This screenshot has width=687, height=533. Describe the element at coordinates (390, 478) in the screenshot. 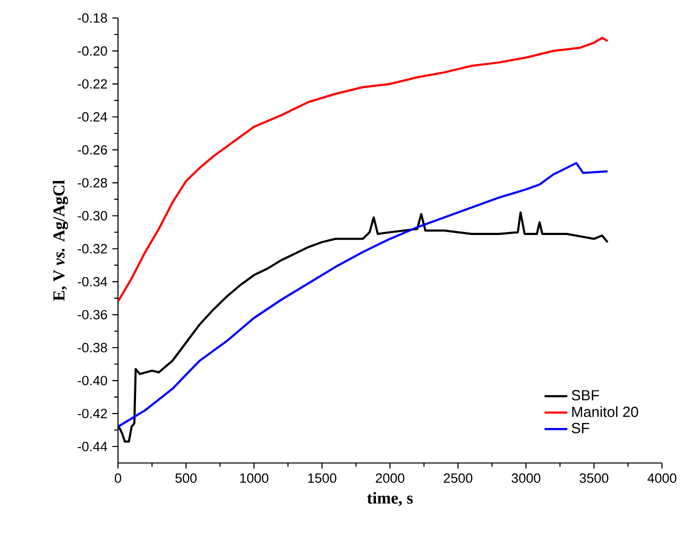

I see `x-tick-label: 2000` at that location.